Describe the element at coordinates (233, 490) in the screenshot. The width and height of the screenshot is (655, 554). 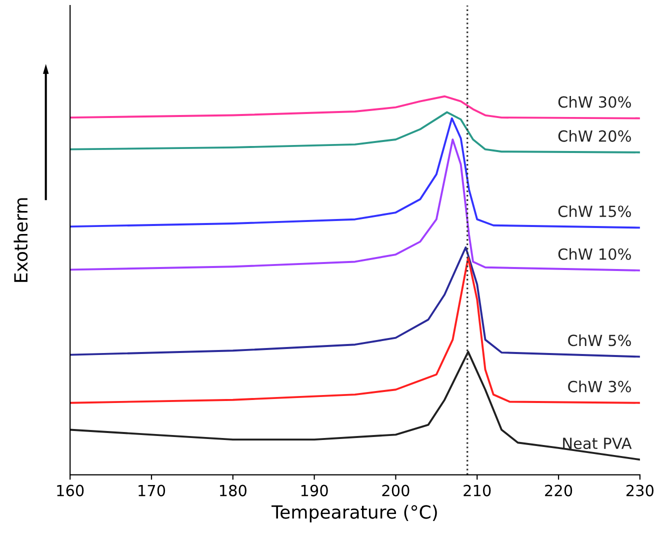
I see `x-tick-label: 180` at that location.